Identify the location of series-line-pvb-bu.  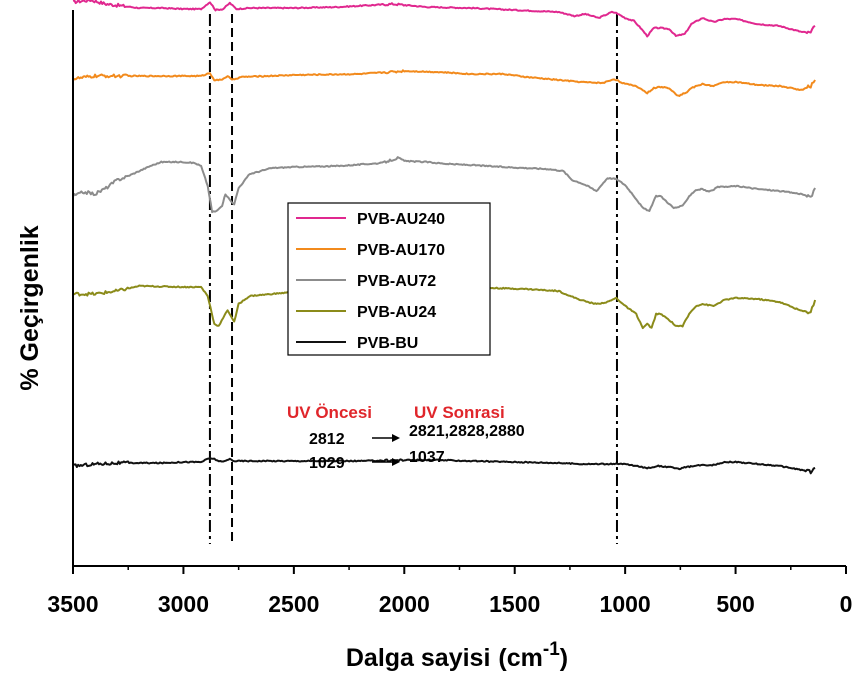
(444, 465).